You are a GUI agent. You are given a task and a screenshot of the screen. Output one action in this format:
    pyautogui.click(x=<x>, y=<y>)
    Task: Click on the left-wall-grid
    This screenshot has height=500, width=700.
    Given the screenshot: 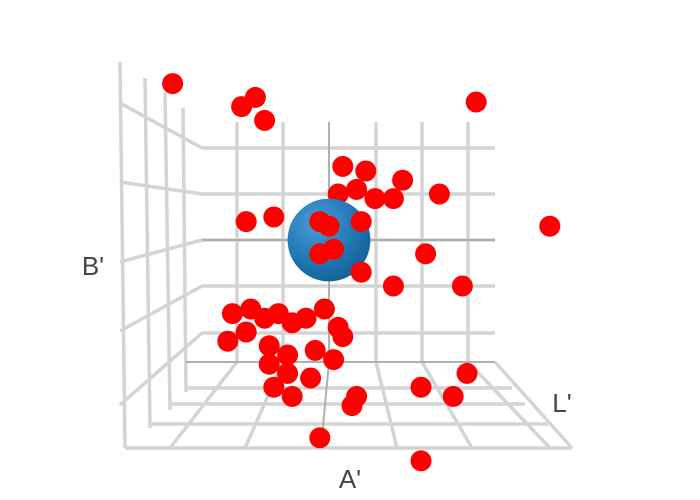 What is the action you would take?
    pyautogui.click(x=161, y=255)
    